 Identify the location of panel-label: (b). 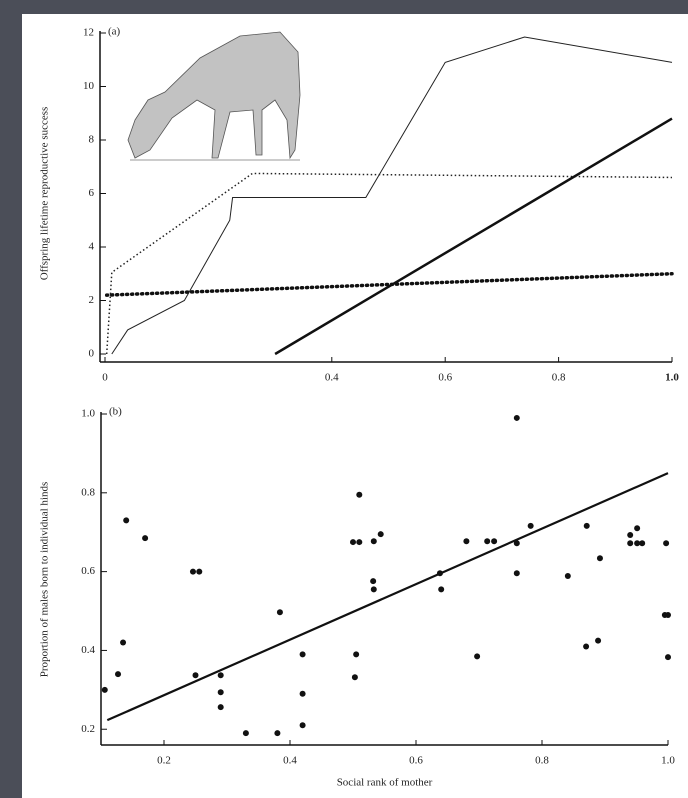
(115, 412).